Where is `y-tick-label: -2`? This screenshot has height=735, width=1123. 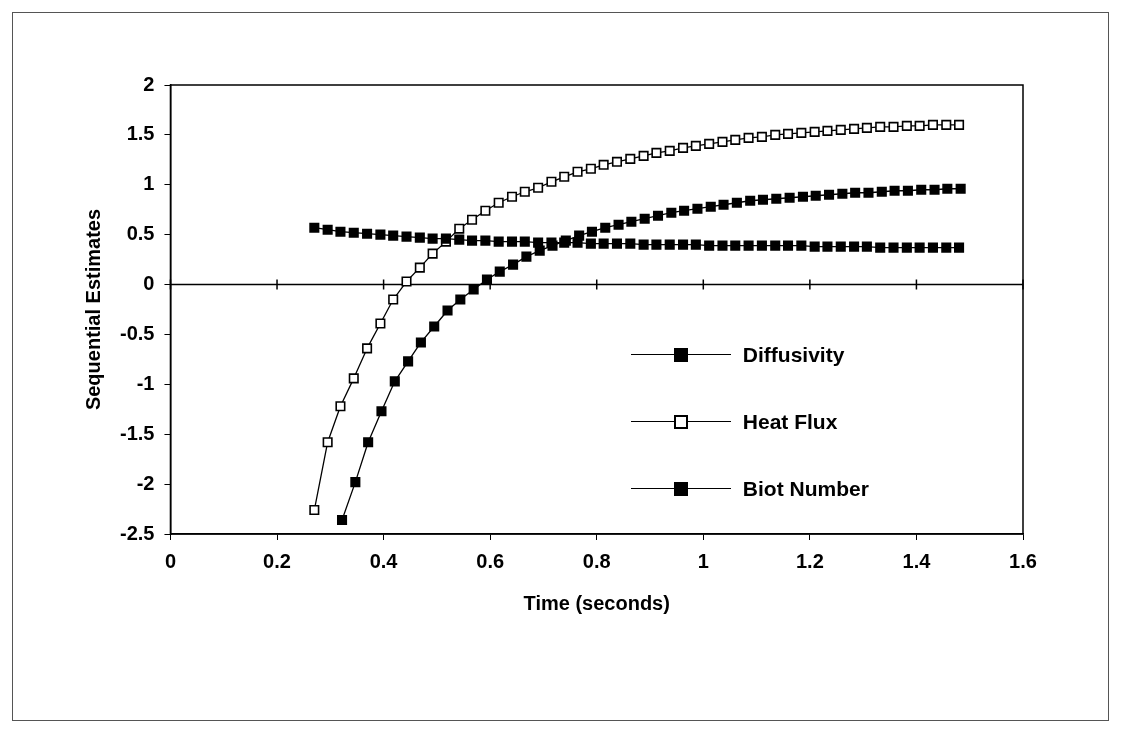 y-tick-label: -2 is located at coordinates (145, 482).